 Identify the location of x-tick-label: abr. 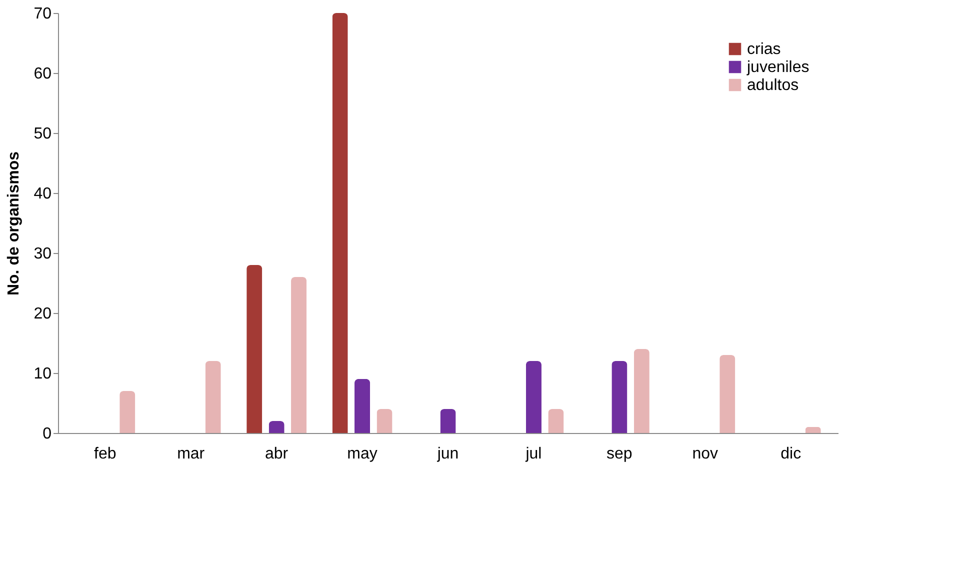
(277, 454).